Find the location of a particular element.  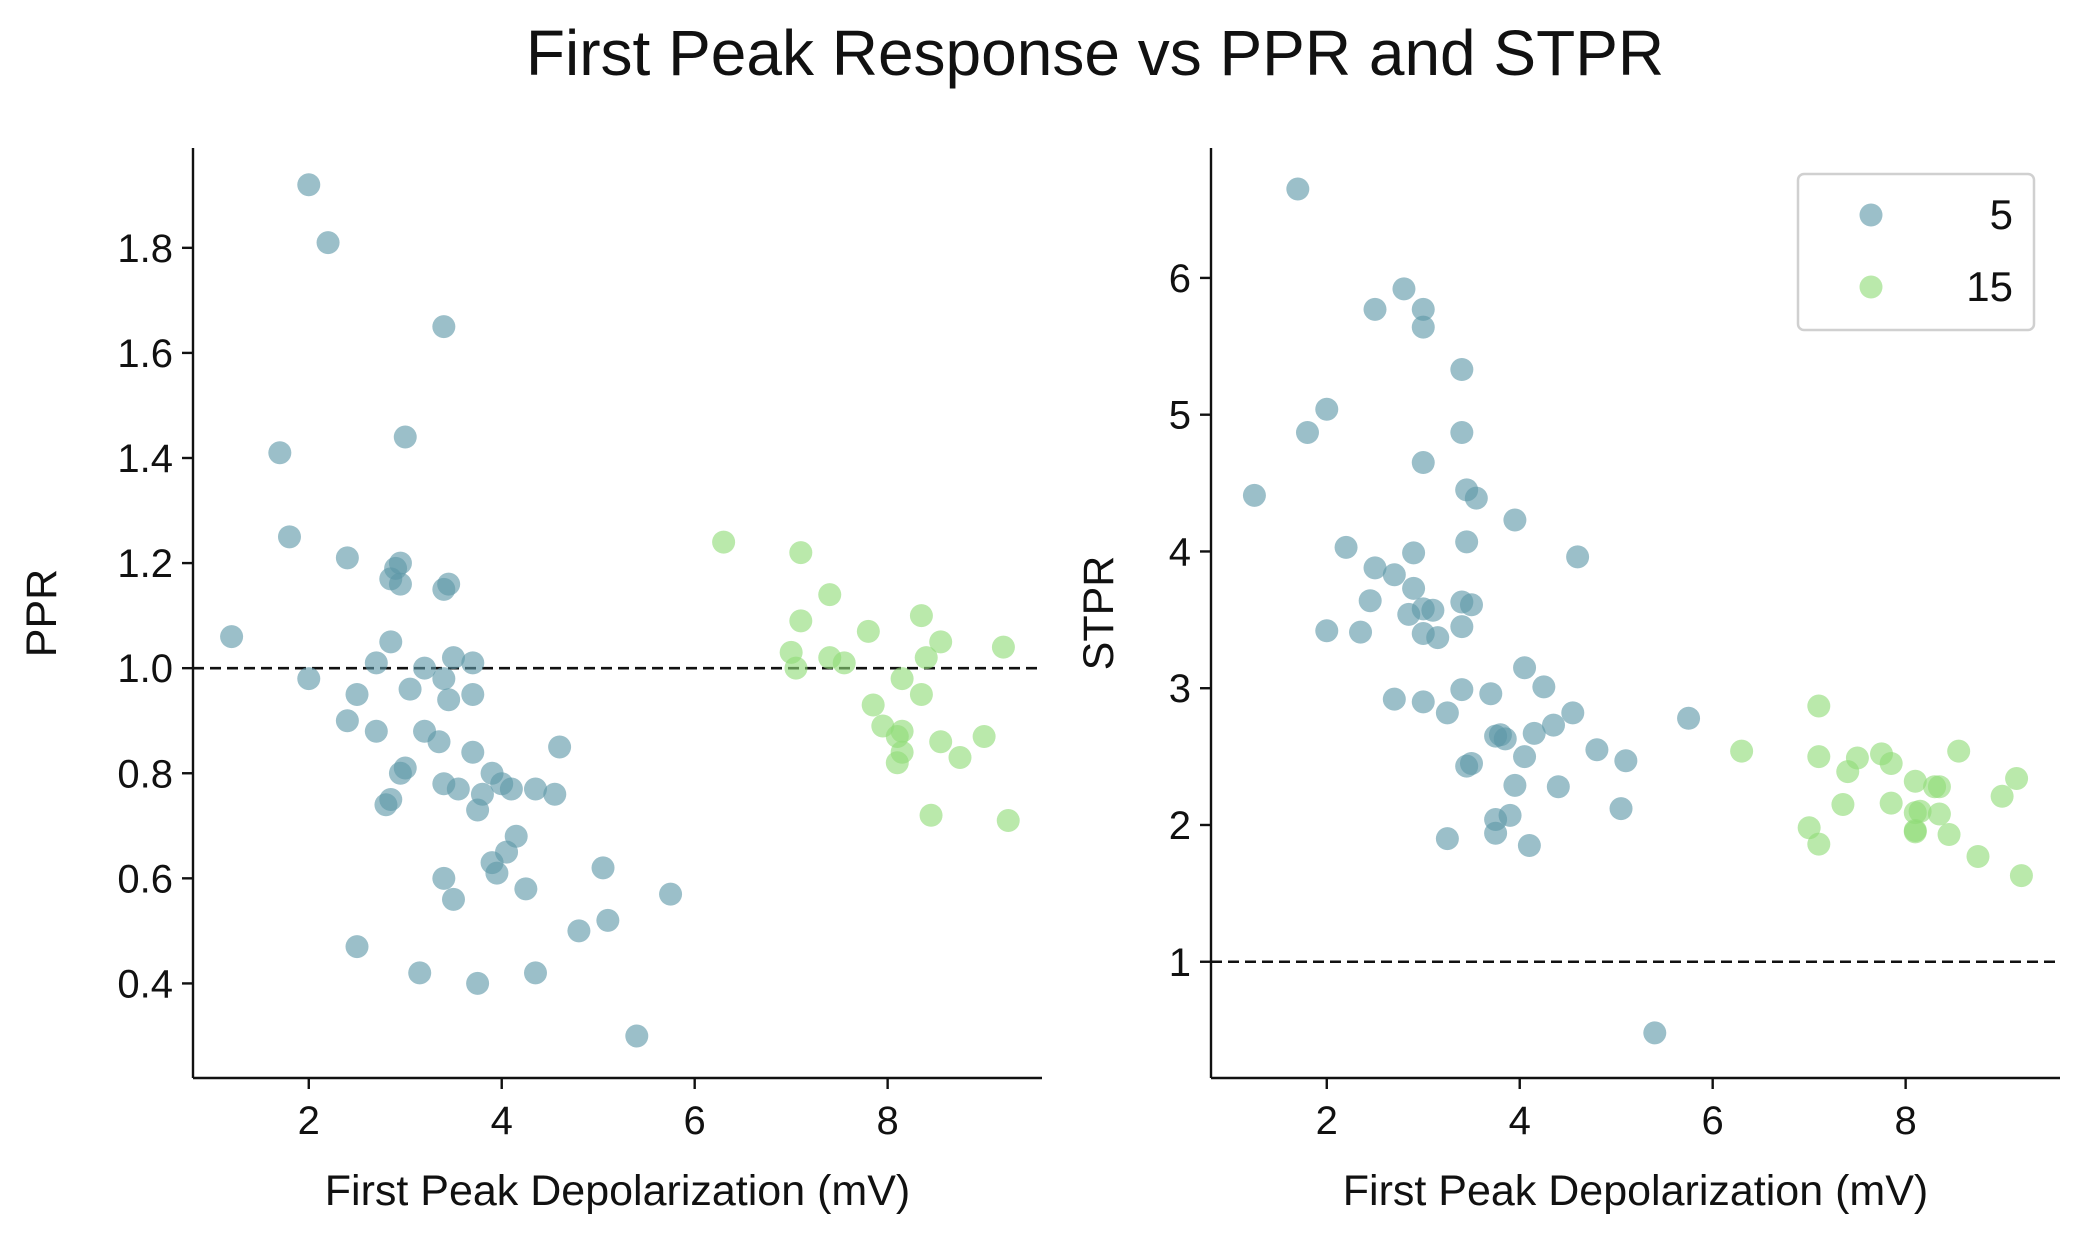

stpr-y-tick-label-4: 4 is located at coordinates (1180, 552).